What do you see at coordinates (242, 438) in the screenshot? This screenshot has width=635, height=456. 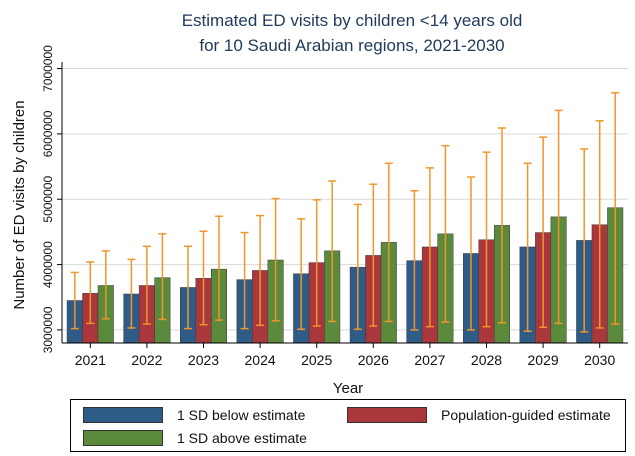 I see `legend-label-above: 1 SD above estimate` at bounding box center [242, 438].